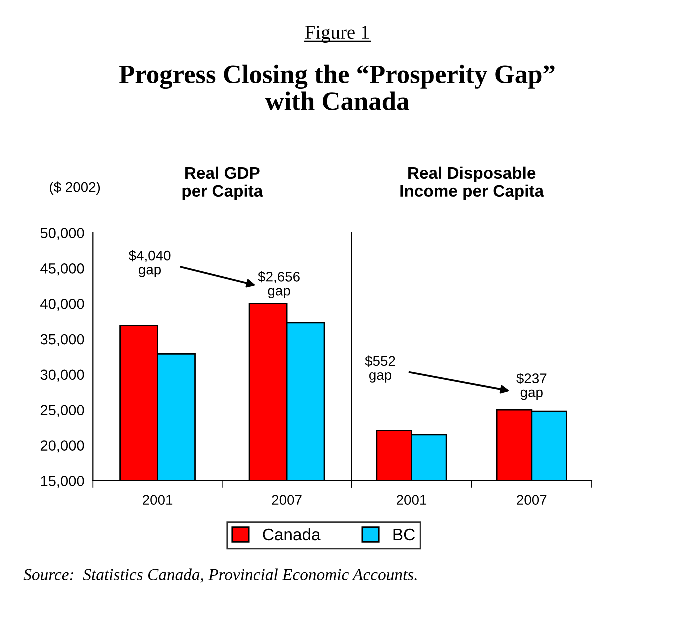 The image size is (675, 623). Describe the element at coordinates (62, 376) in the screenshot. I see `y-tick-label: 30,000` at that location.